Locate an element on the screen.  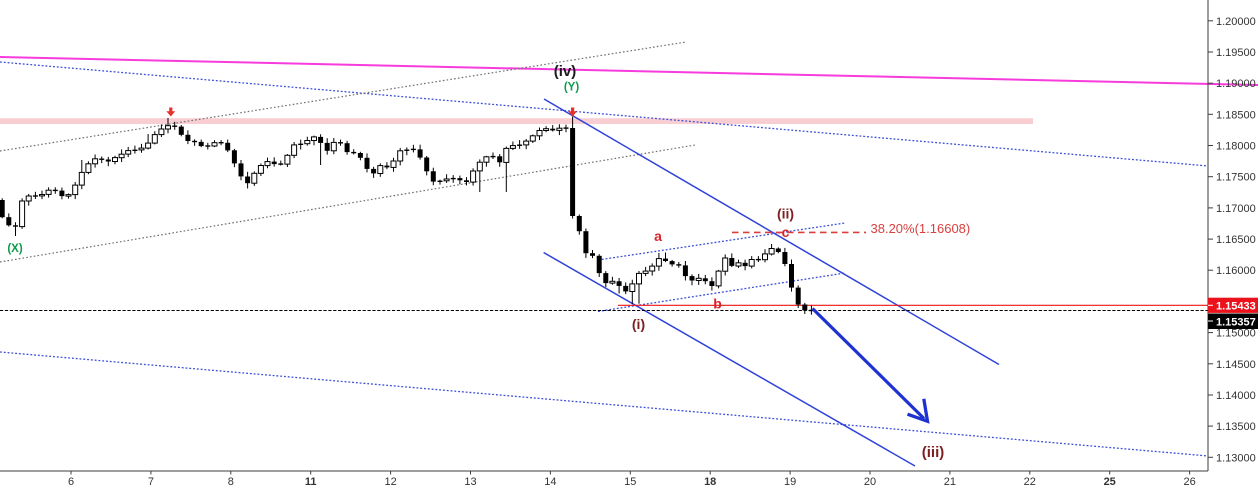
svg-text: 25 is located at coordinates (1110, 482).